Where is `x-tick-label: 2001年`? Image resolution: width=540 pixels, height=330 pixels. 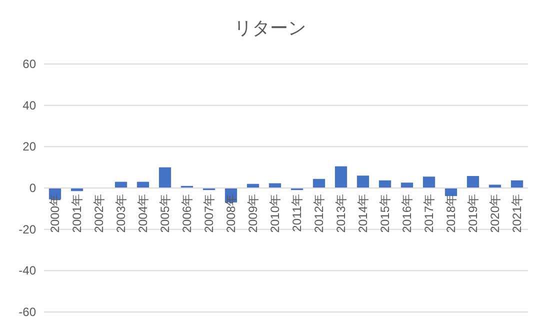
x-tick-label: 2001年 is located at coordinates (77, 213).